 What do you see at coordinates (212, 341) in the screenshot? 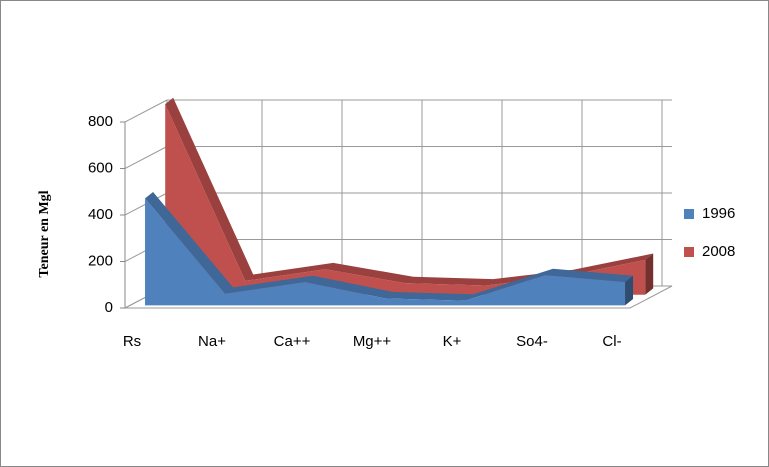
I see `x-tick-label: Na+` at bounding box center [212, 341].